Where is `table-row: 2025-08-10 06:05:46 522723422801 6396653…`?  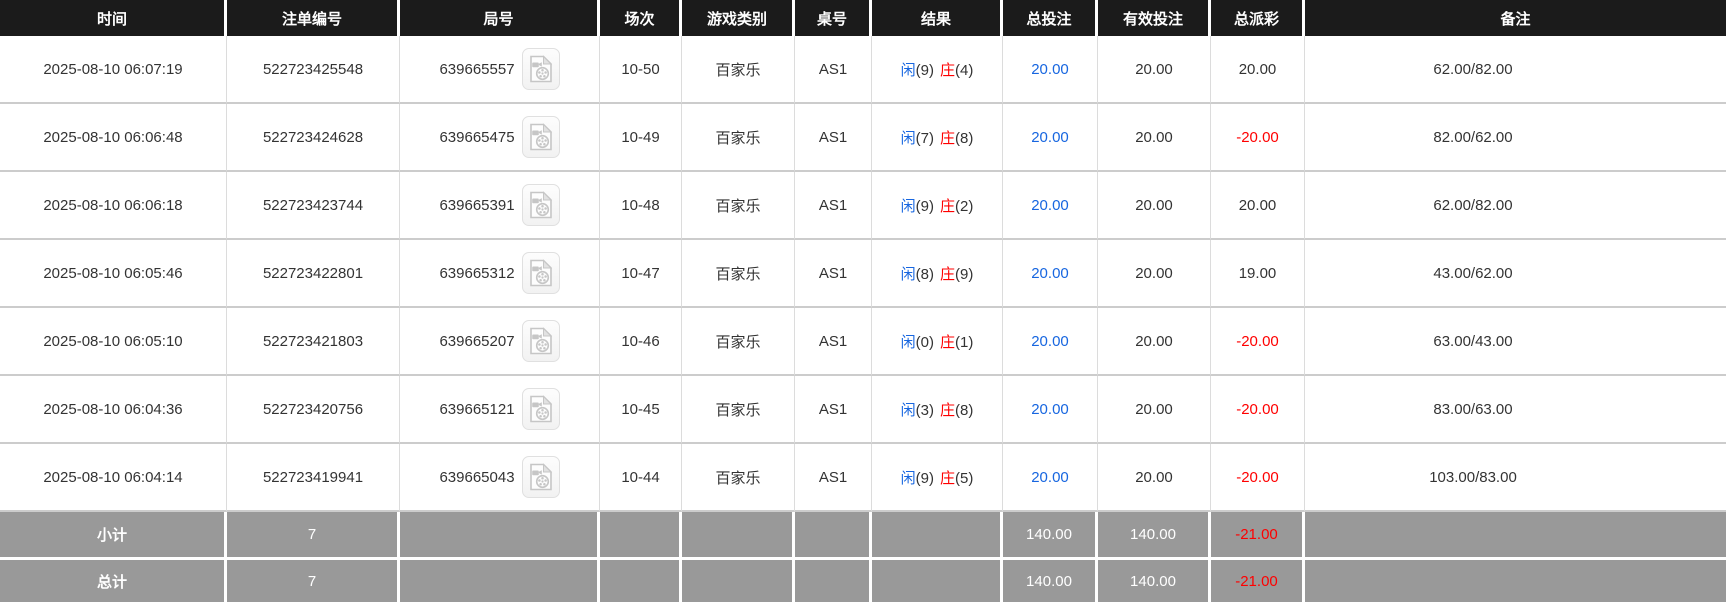 table-row: 2025-08-10 06:05:46 522723422801 6396653… is located at coordinates (863, 274).